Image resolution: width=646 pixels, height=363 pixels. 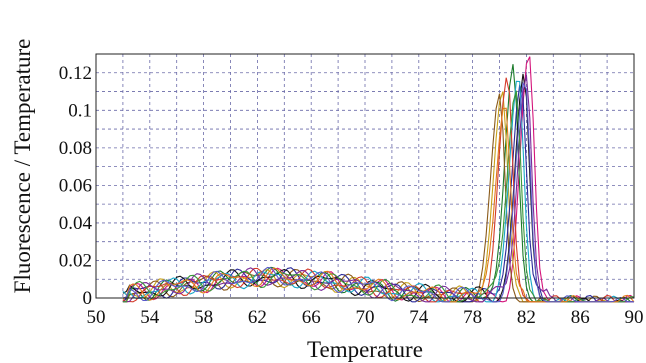 I want to click on y-tick-label: 0, so click(x=88, y=298).